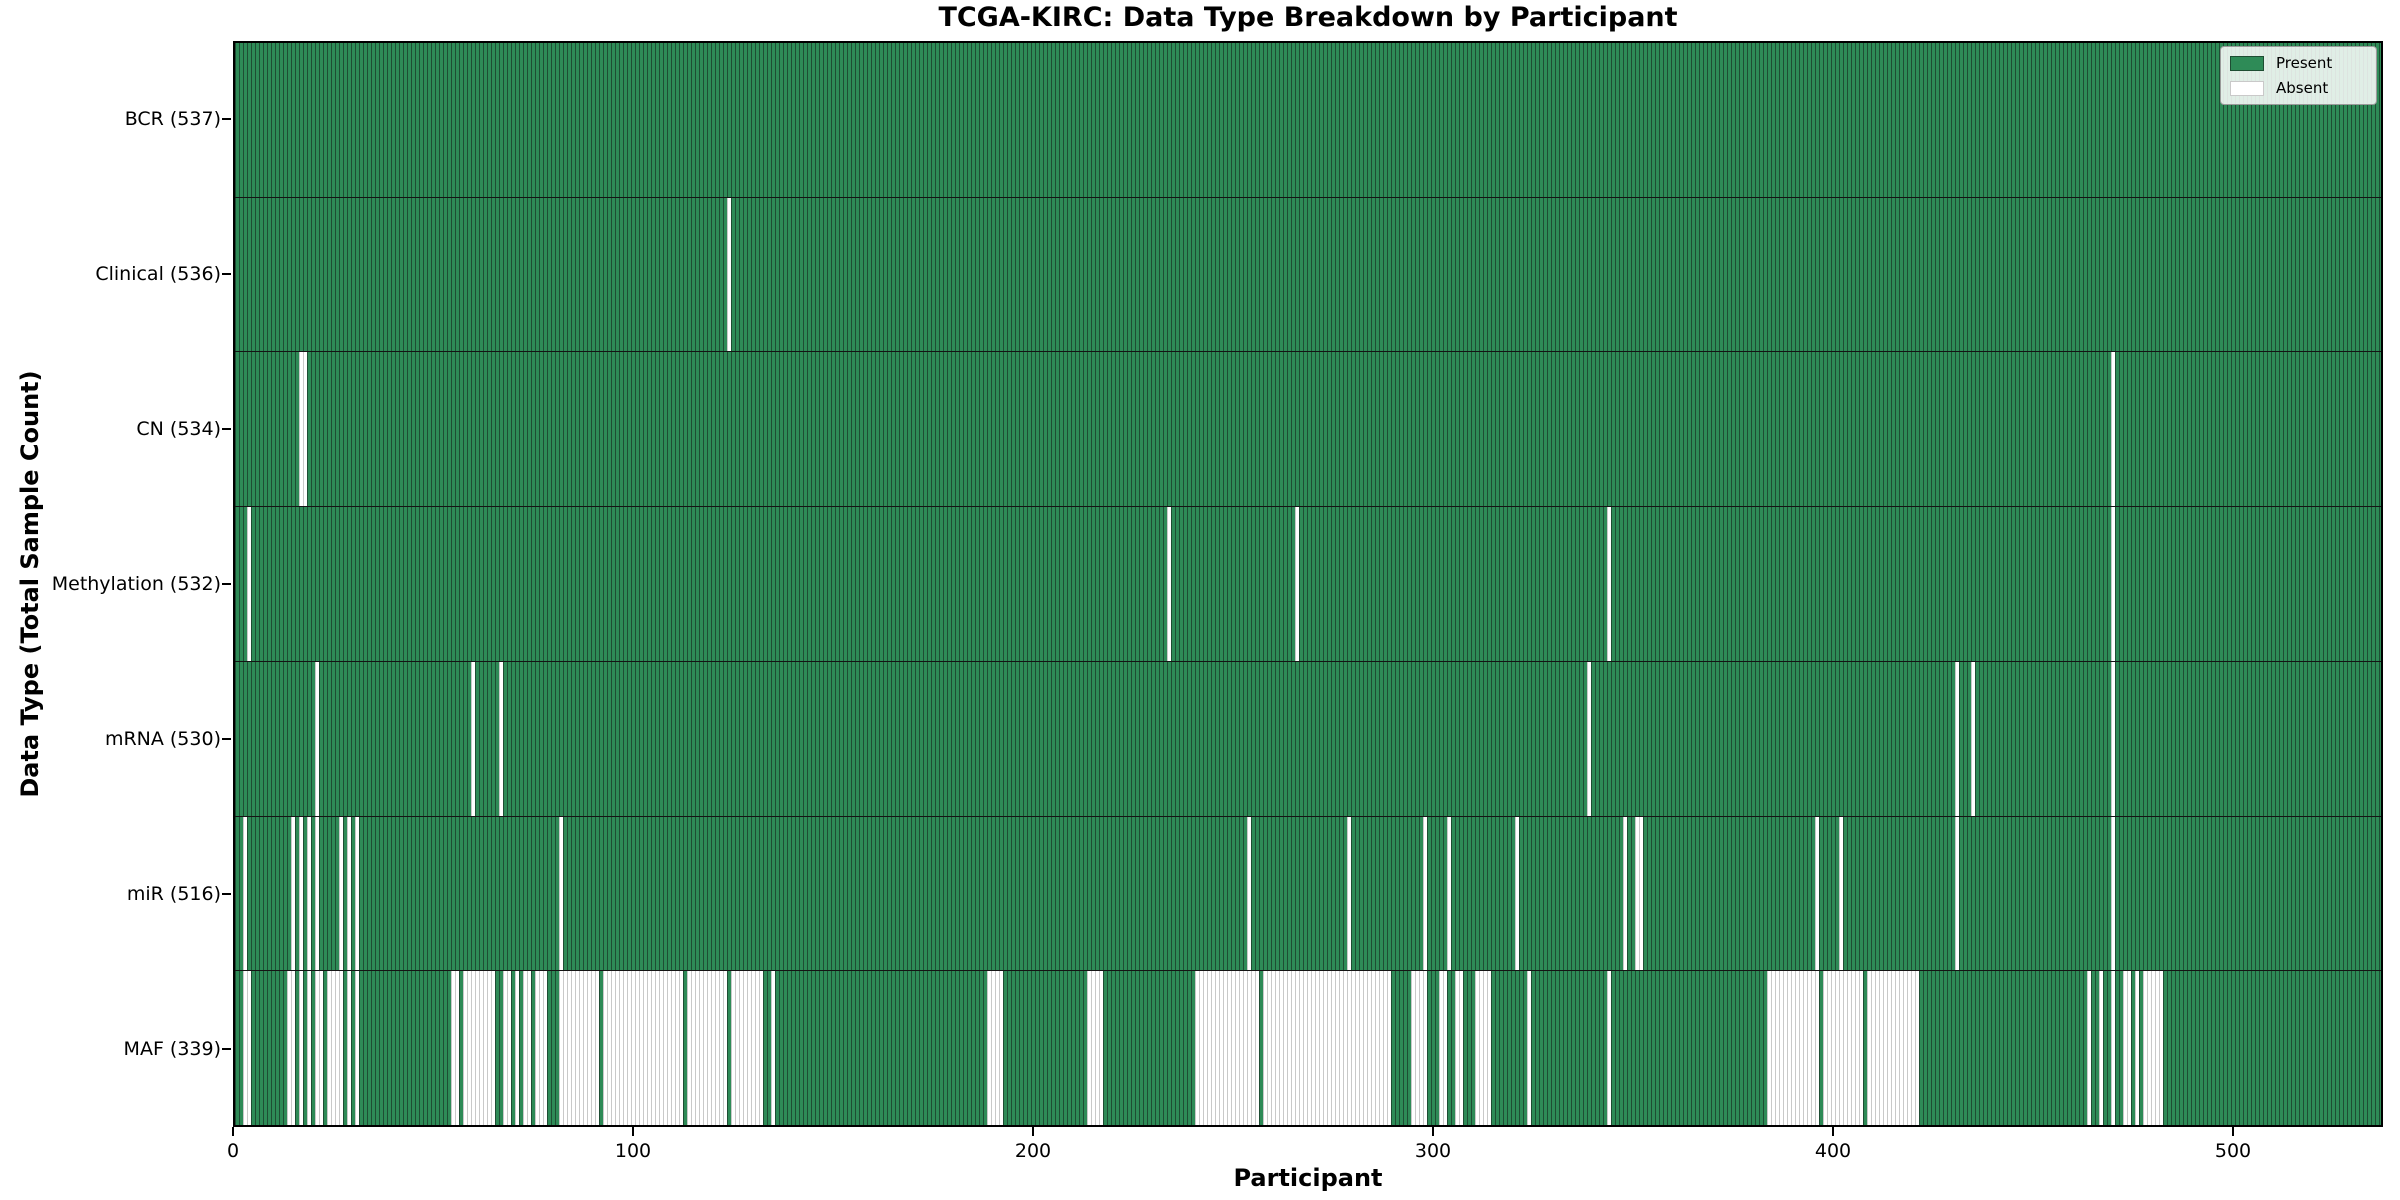  What do you see at coordinates (172, 118) in the screenshot?
I see `y-tick-label-bcr: BCR (537)` at bounding box center [172, 118].